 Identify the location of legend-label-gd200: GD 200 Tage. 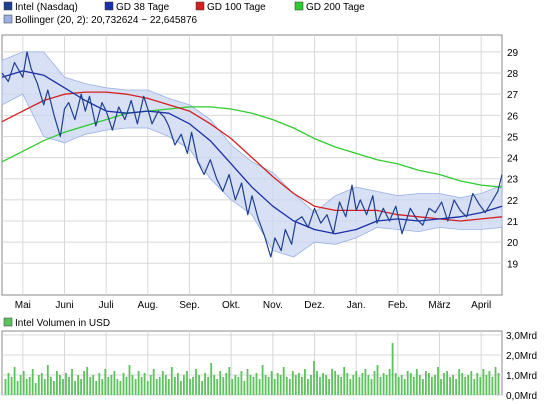
(335, 7).